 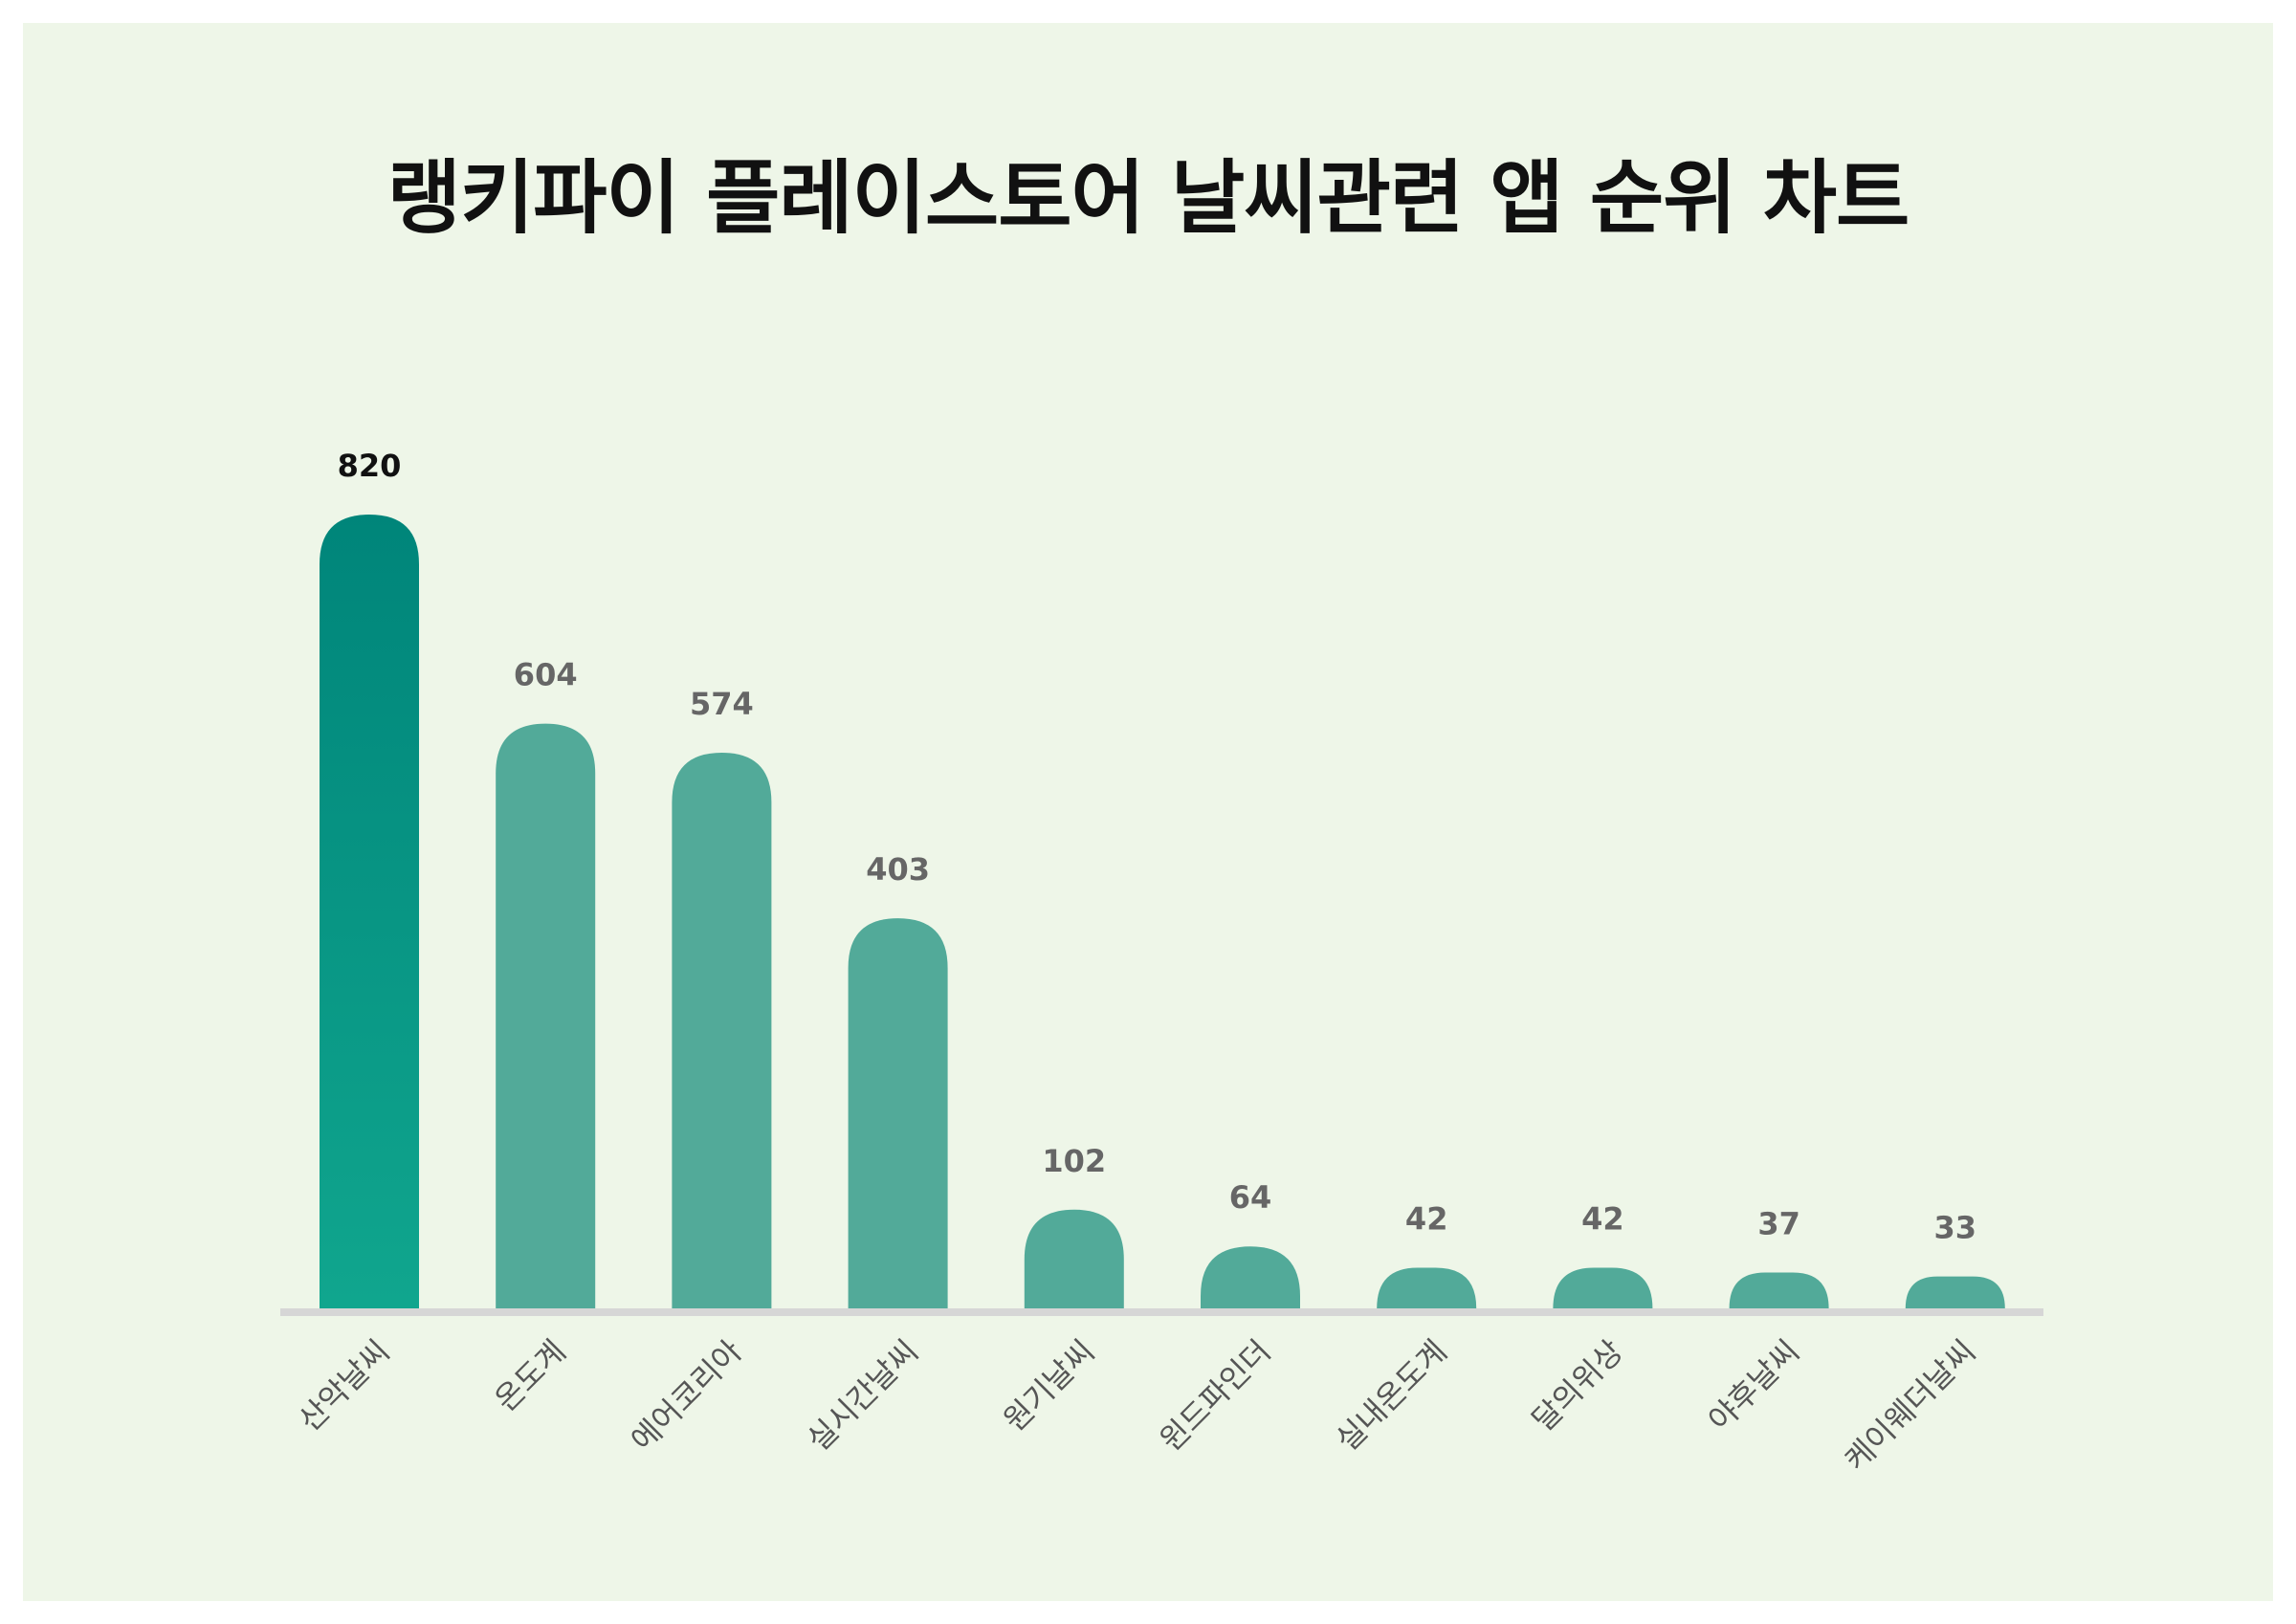 I want to click on value-label-6: 64, so click(x=1251, y=1197).